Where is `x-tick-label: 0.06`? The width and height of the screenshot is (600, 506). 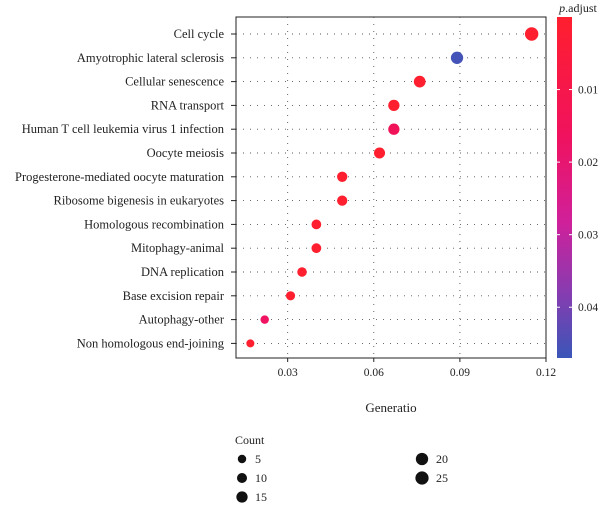 x-tick-label: 0.06 is located at coordinates (374, 373).